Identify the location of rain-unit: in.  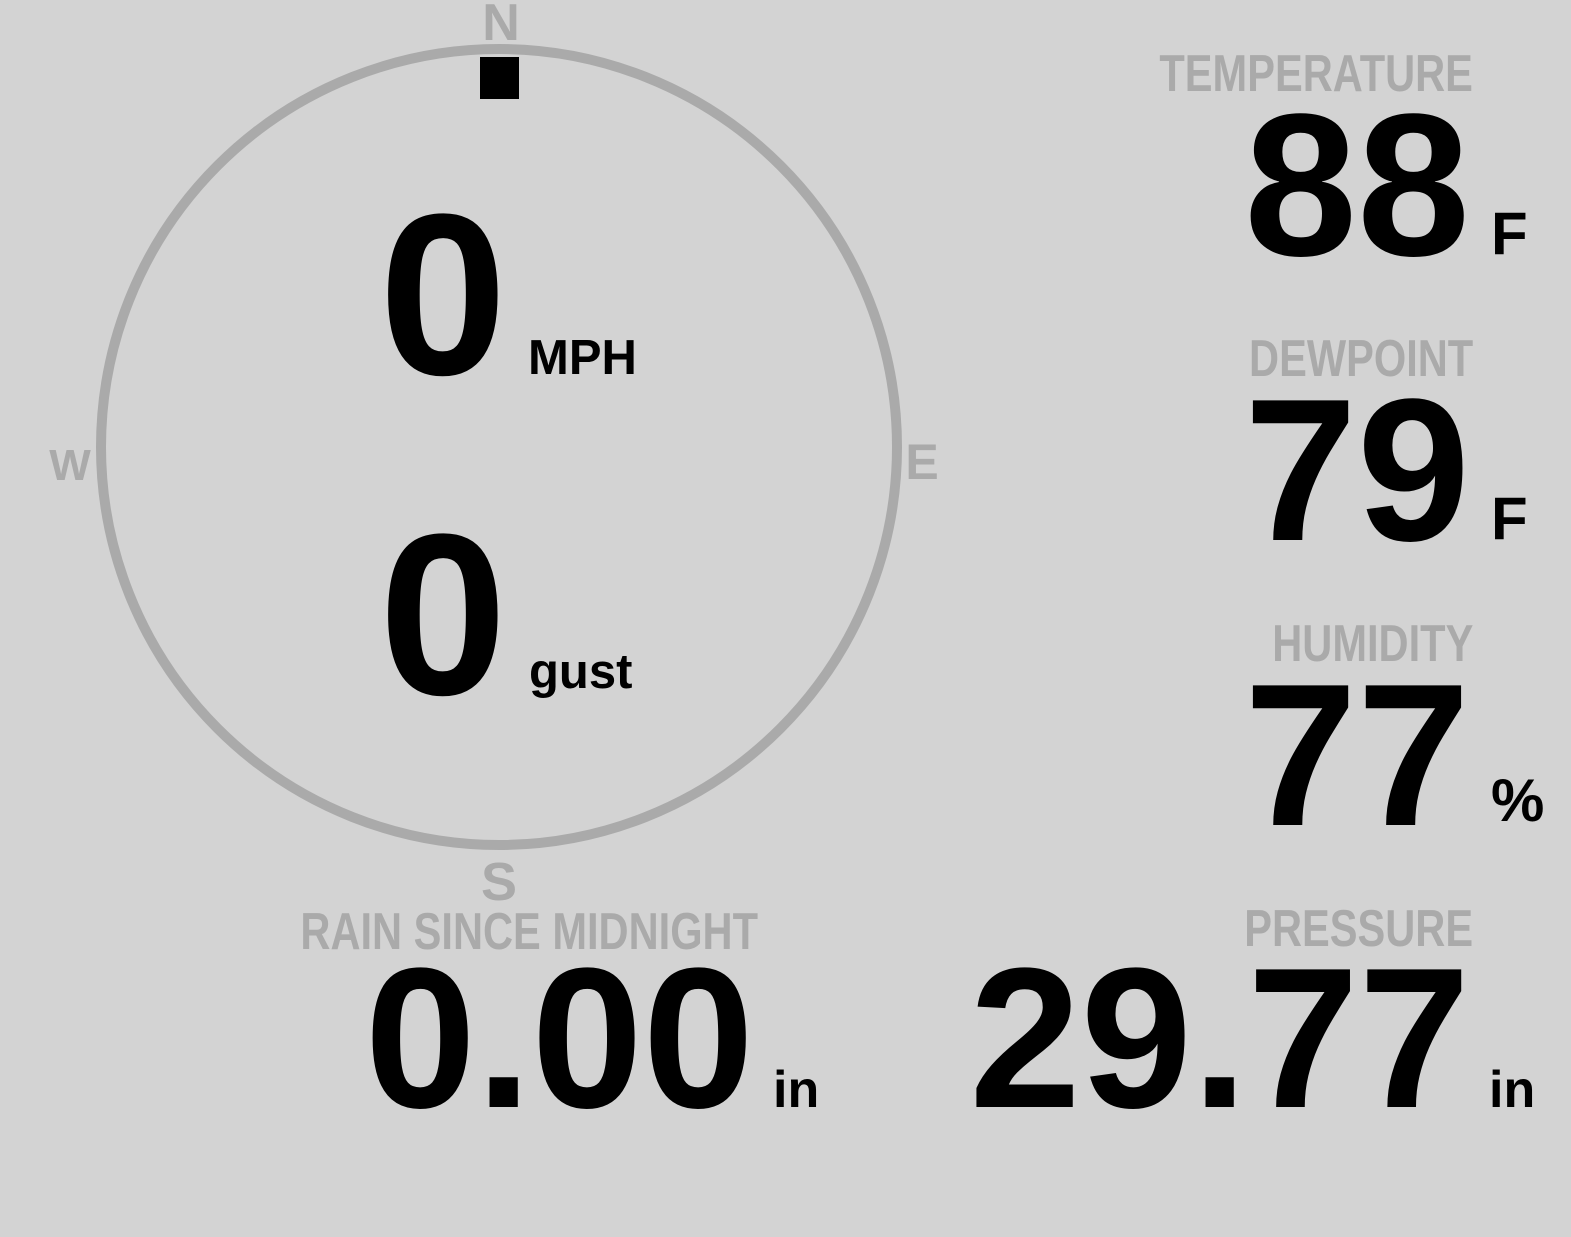
(796, 1090).